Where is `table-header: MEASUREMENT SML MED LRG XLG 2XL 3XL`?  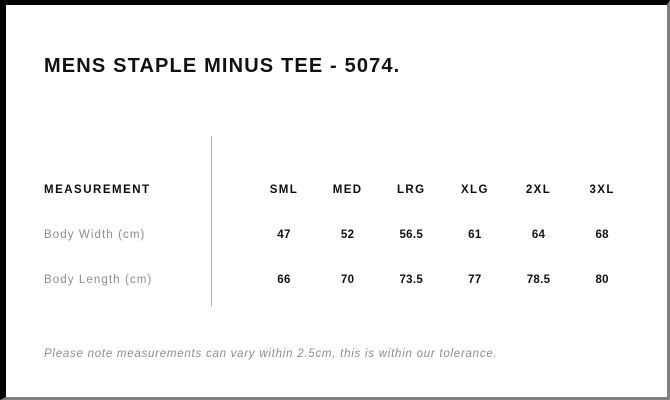
table-header: MEASUREMENT SML MED LRG XLG 2XL 3XL is located at coordinates (339, 189).